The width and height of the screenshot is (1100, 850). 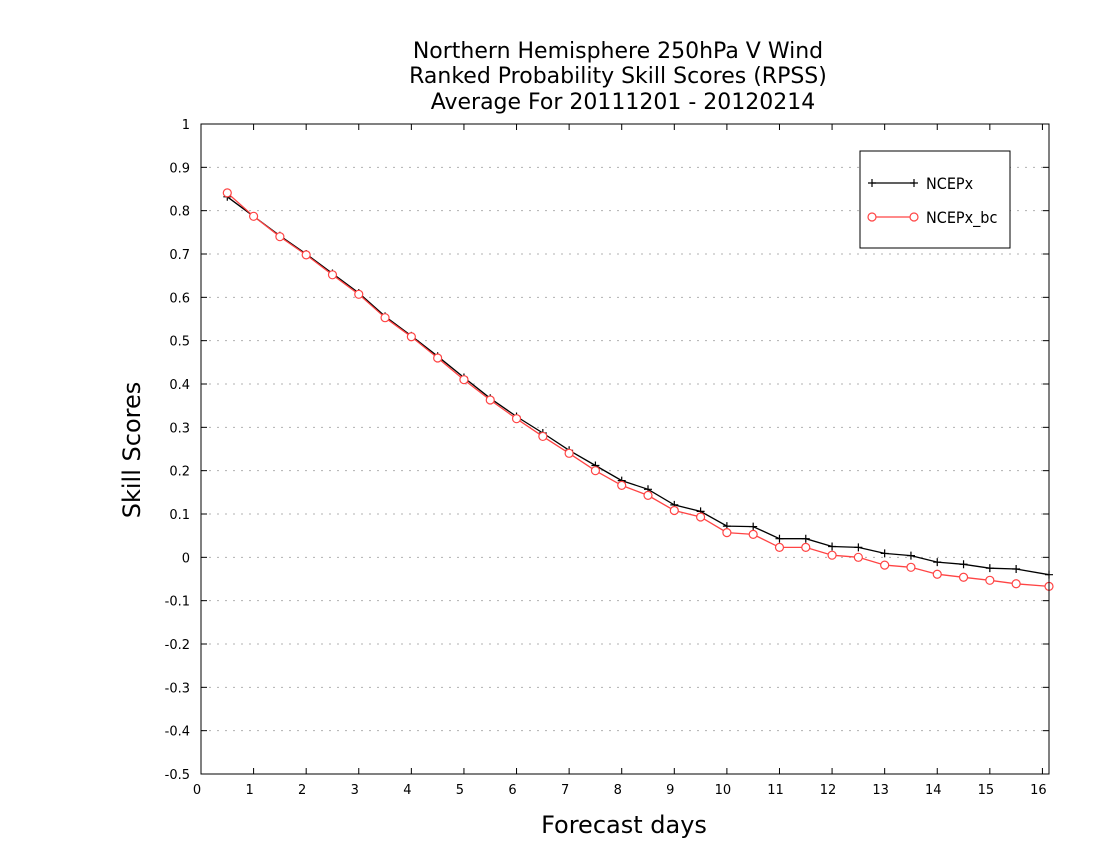 I want to click on legend: NCEPx NCEPx_bc, so click(x=935, y=199).